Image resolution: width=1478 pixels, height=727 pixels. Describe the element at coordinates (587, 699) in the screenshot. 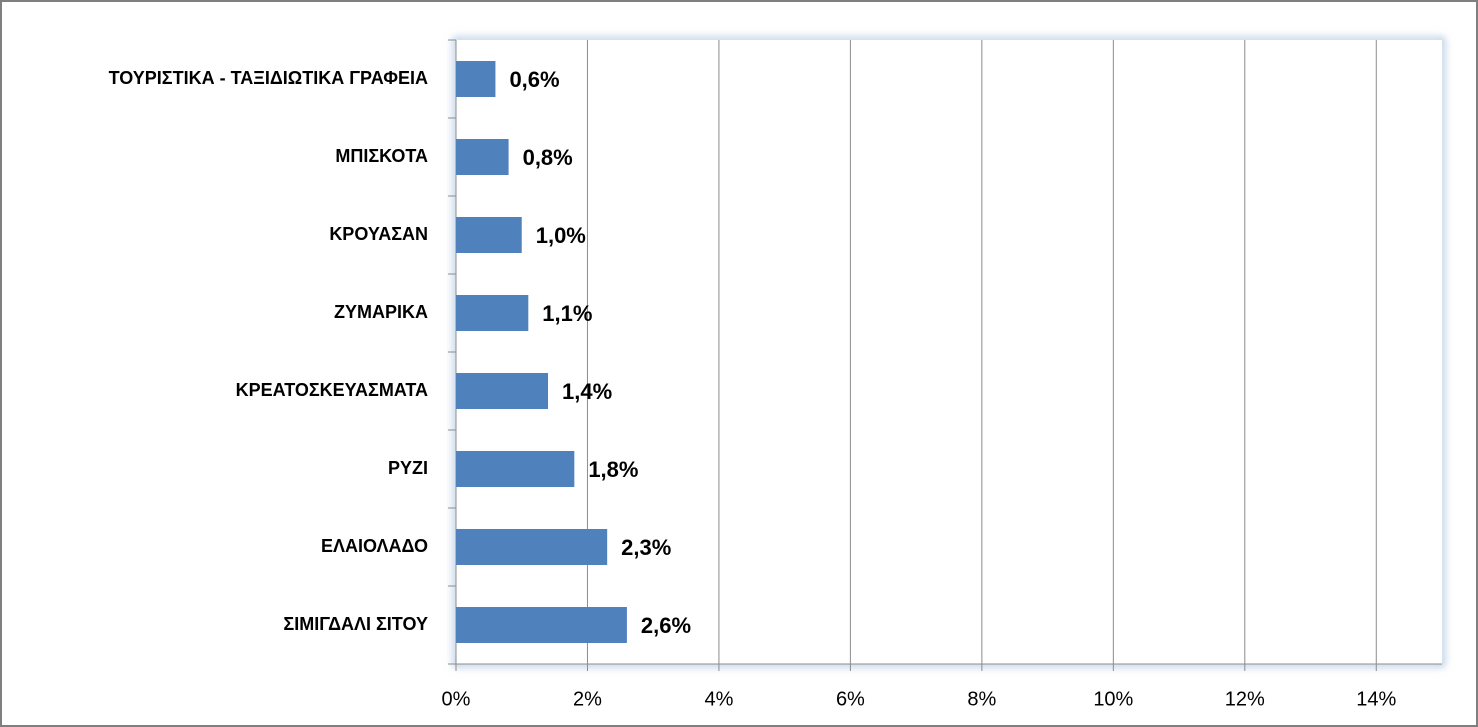

I see `x-tick-label: 2%` at that location.